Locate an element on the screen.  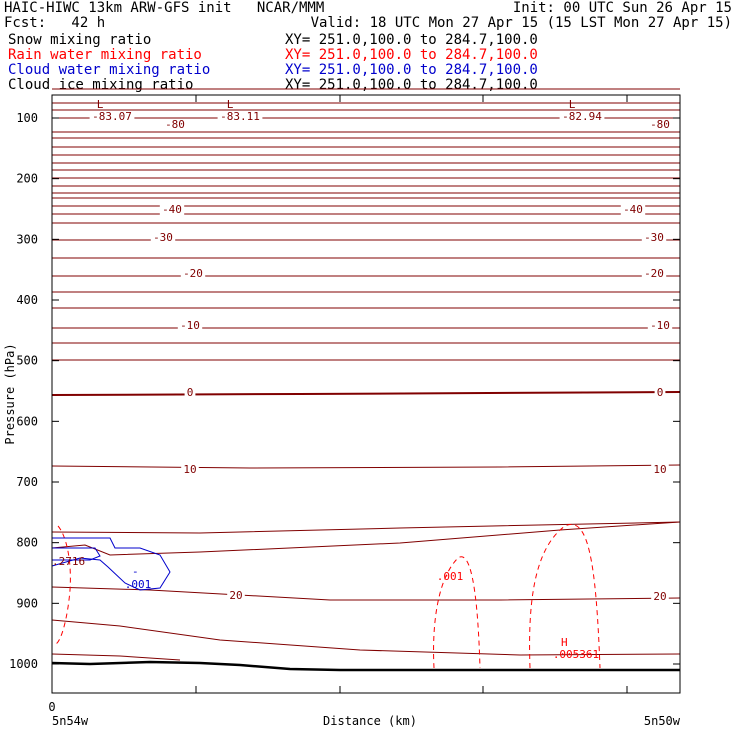
x-right-location: 5n50w is located at coordinates (662, 721).